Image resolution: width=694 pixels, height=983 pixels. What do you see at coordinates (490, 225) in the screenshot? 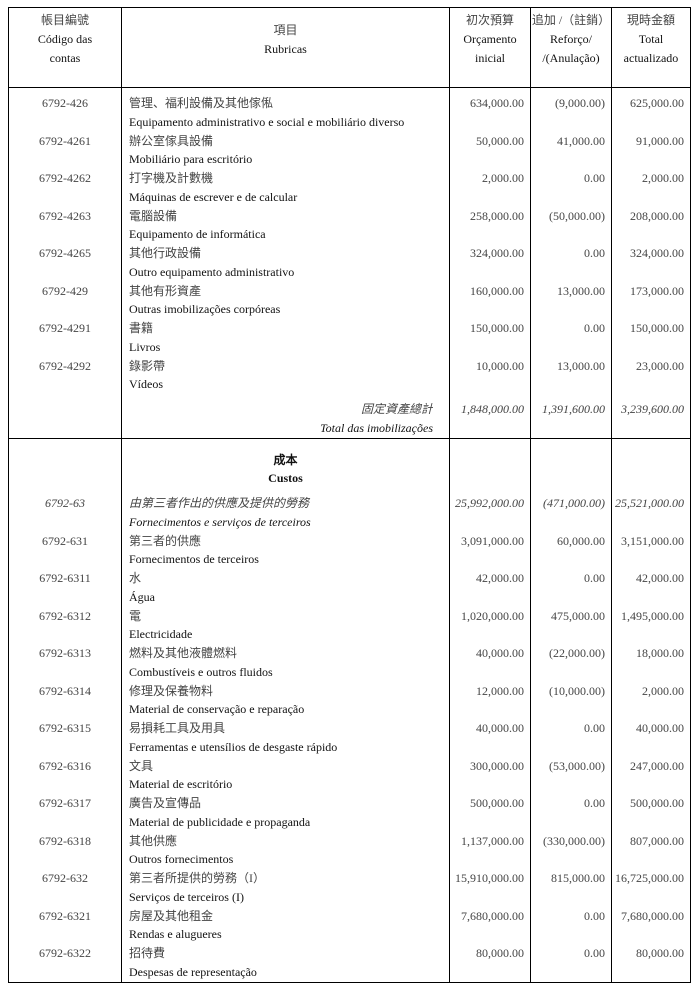
I see `initial-cell: 258,000.00` at bounding box center [490, 225].